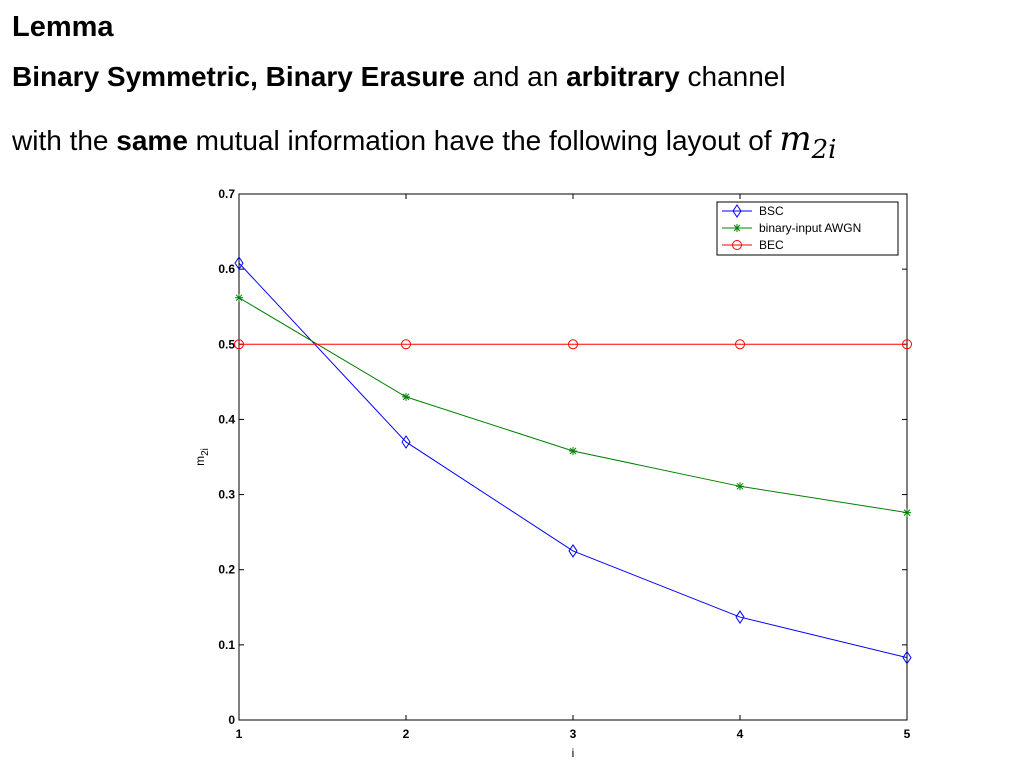 The image size is (1024, 768). What do you see at coordinates (623, 76) in the screenshot?
I see `arbitrary-term: arbitrary` at bounding box center [623, 76].